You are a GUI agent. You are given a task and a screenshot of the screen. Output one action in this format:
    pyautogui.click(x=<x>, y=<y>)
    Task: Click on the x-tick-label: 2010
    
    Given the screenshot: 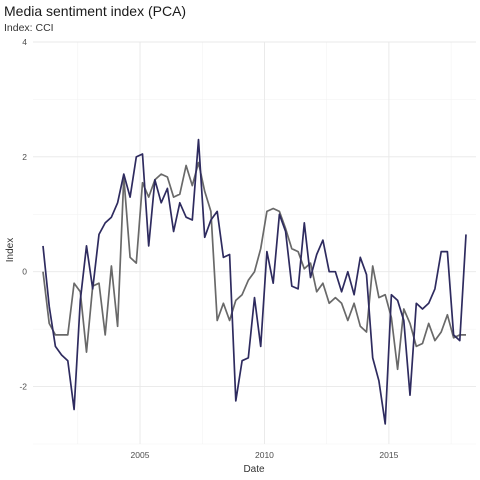 What is the action you would take?
    pyautogui.click(x=264, y=455)
    